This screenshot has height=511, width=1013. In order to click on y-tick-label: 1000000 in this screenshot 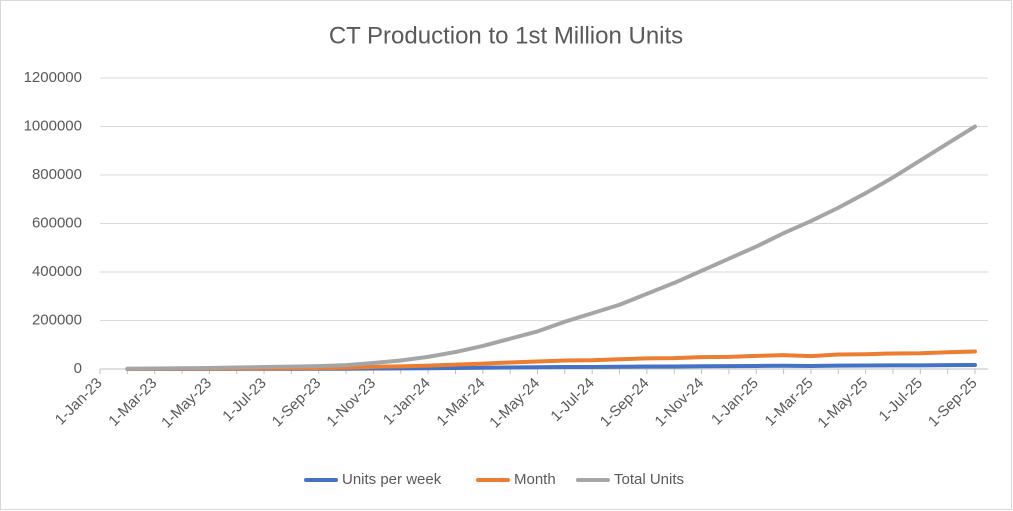, I will do `click(53, 125)`.